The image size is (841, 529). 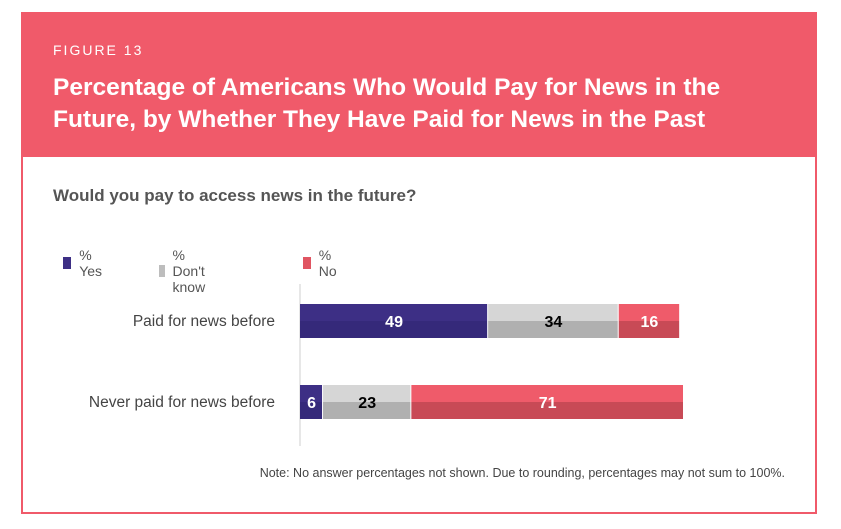 I want to click on data-label: 6, so click(x=311, y=403).